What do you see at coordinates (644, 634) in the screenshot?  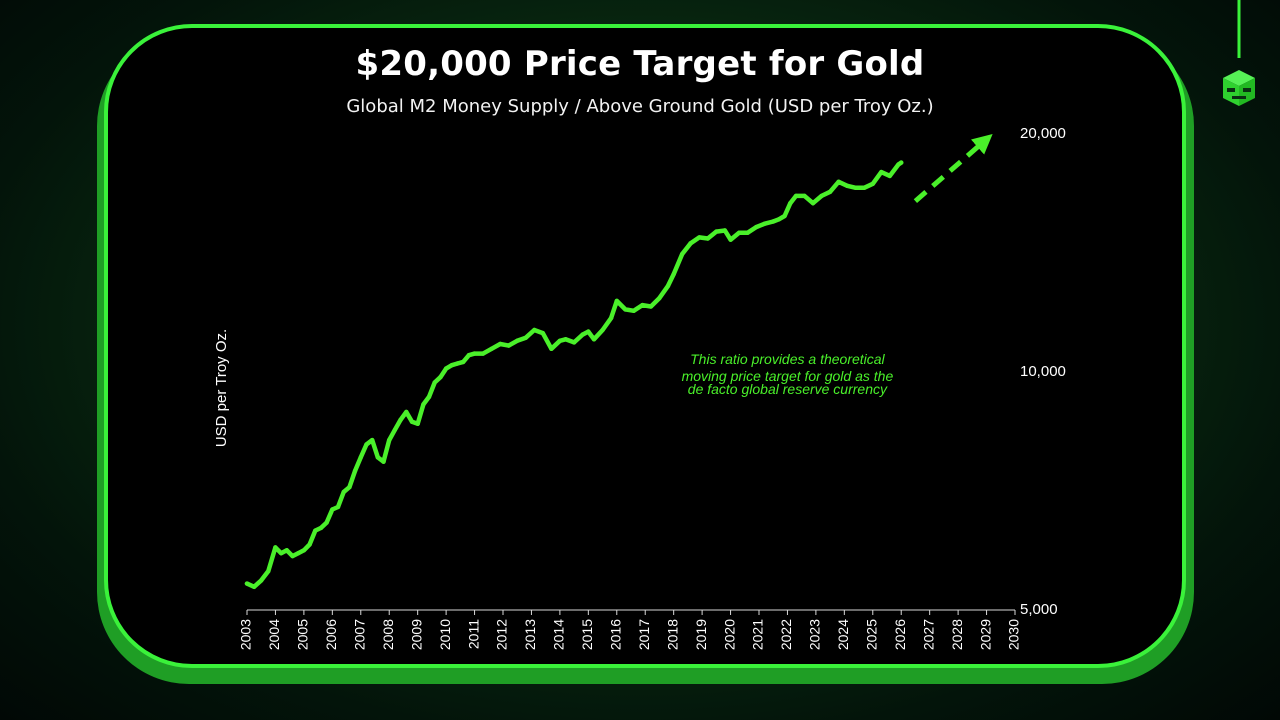 I see `x-tick-label: 2017` at bounding box center [644, 634].